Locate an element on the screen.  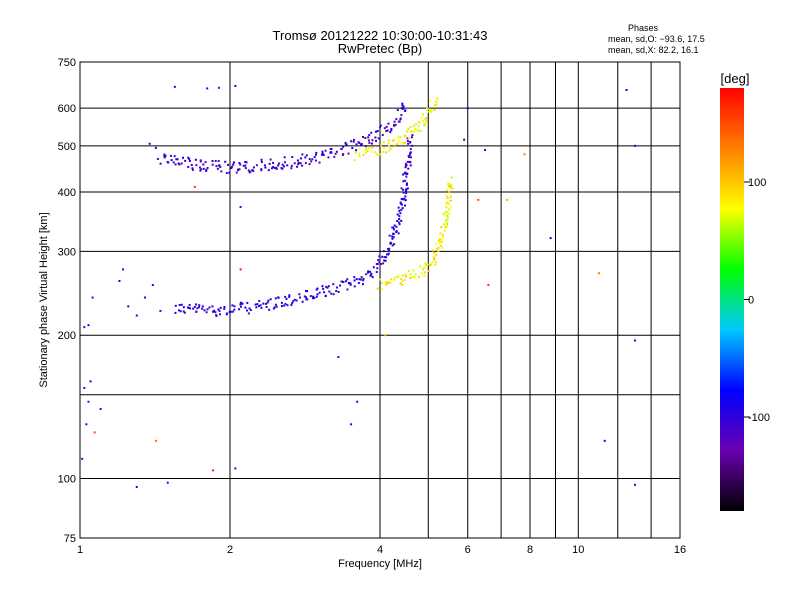
x-tick-label: 1 is located at coordinates (80, 550).